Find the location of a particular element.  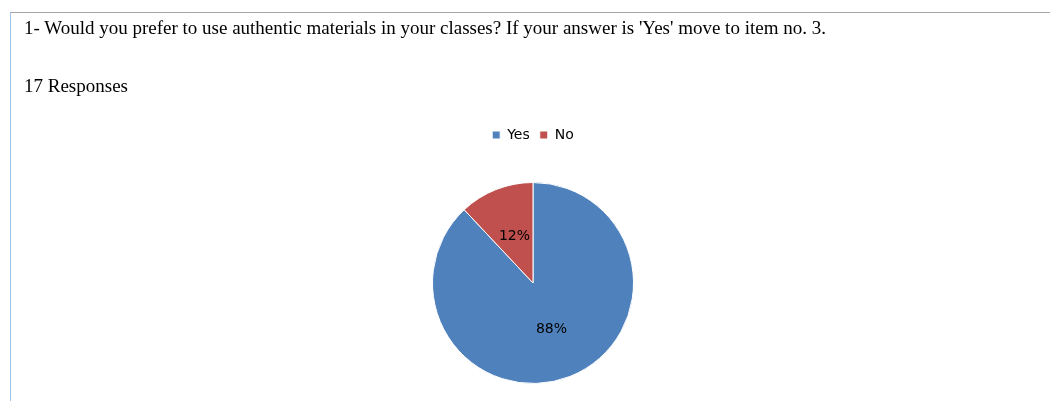

data-label: 12% is located at coordinates (514, 234).